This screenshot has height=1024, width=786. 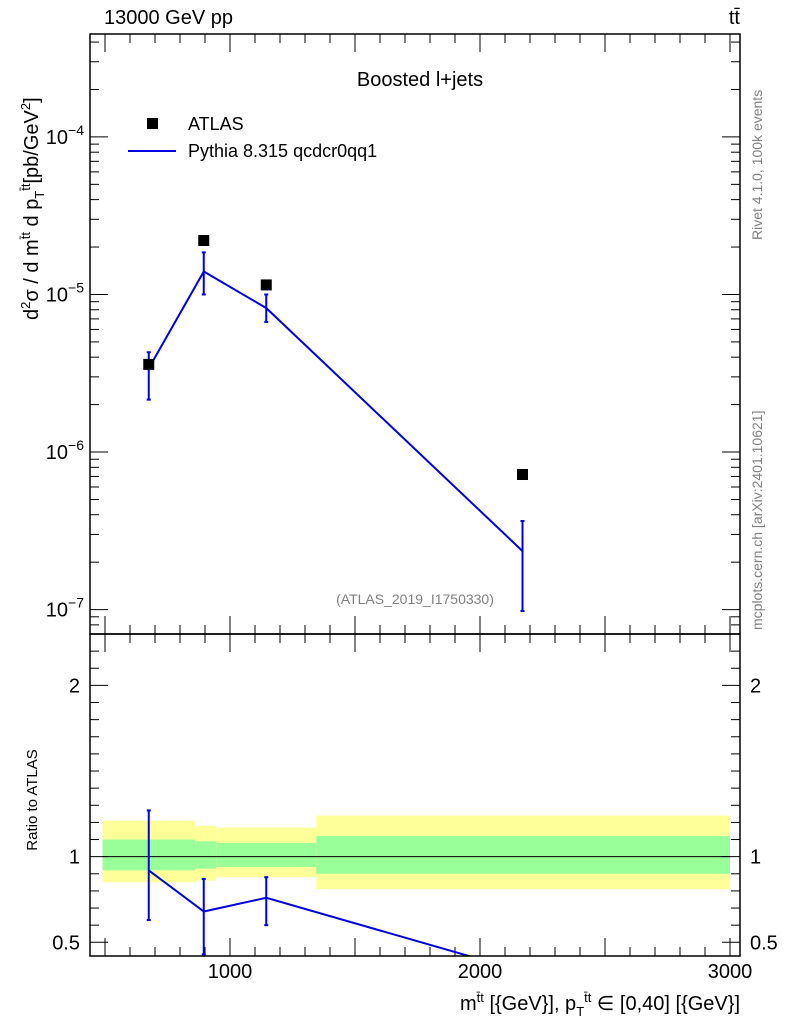 I want to click on legend-atlas-marker, so click(x=152, y=123).